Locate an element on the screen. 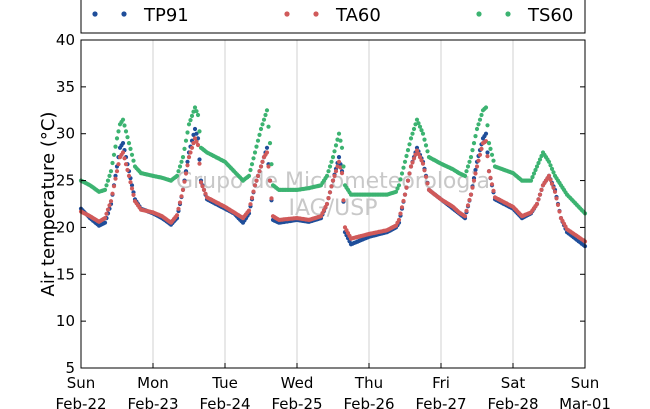 This screenshot has width=650, height=409. x-tick-day: Sat is located at coordinates (513, 383).